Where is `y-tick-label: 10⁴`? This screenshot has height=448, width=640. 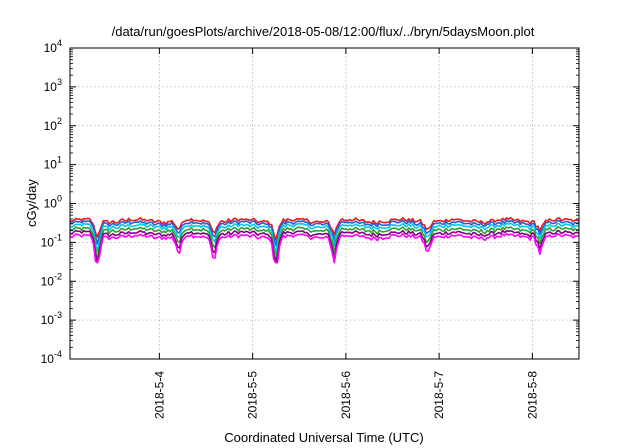 y-tick-label: 10⁴ is located at coordinates (53, 46).